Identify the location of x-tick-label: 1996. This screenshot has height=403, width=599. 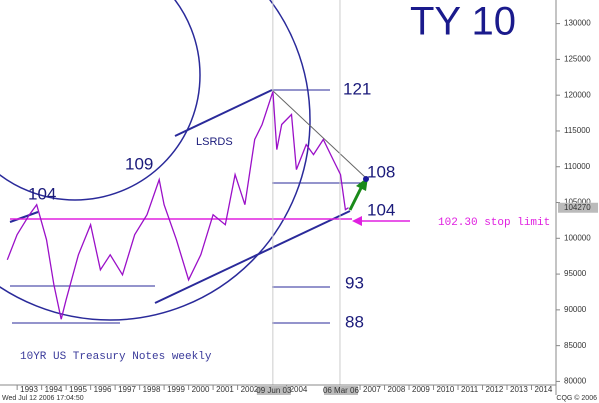
(103, 389).